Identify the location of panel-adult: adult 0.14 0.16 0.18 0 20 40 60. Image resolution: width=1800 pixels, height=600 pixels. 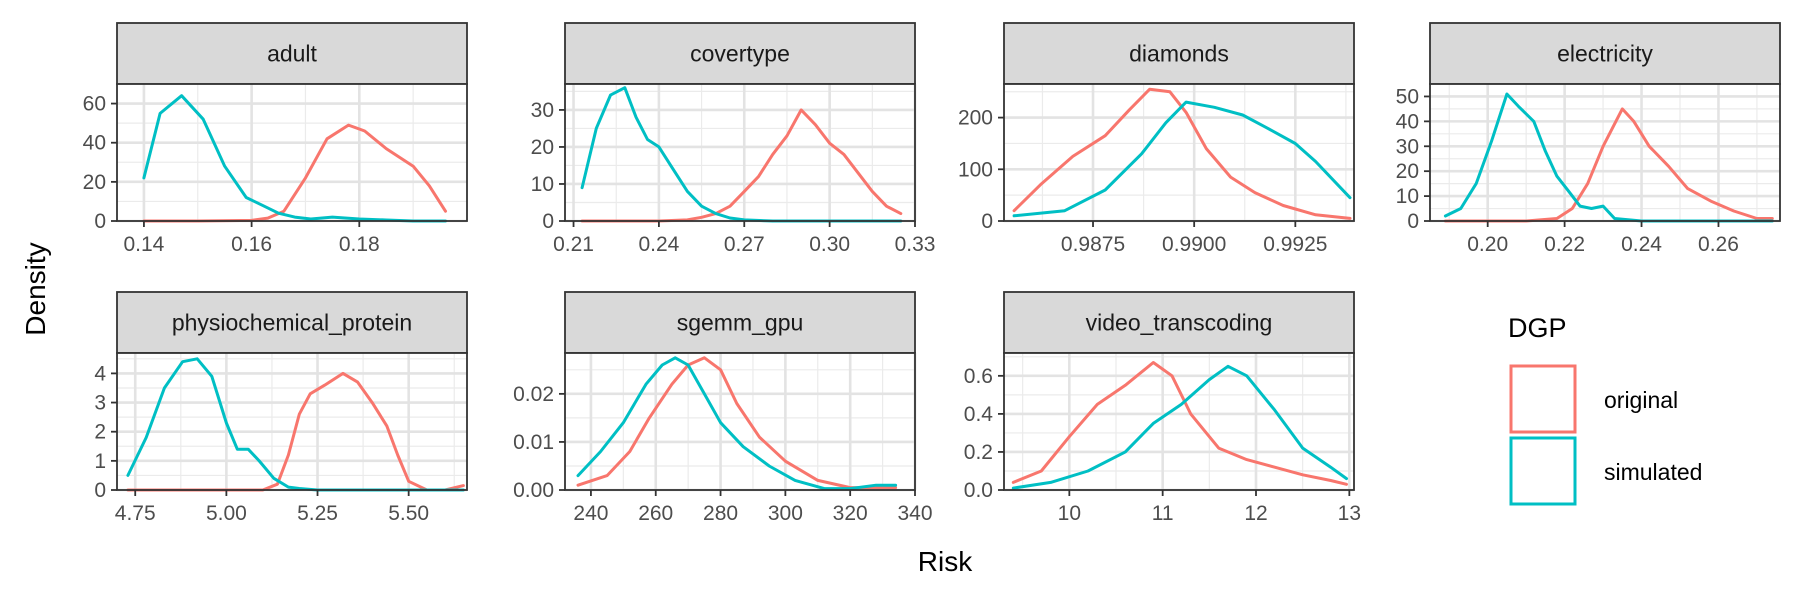
(275, 139).